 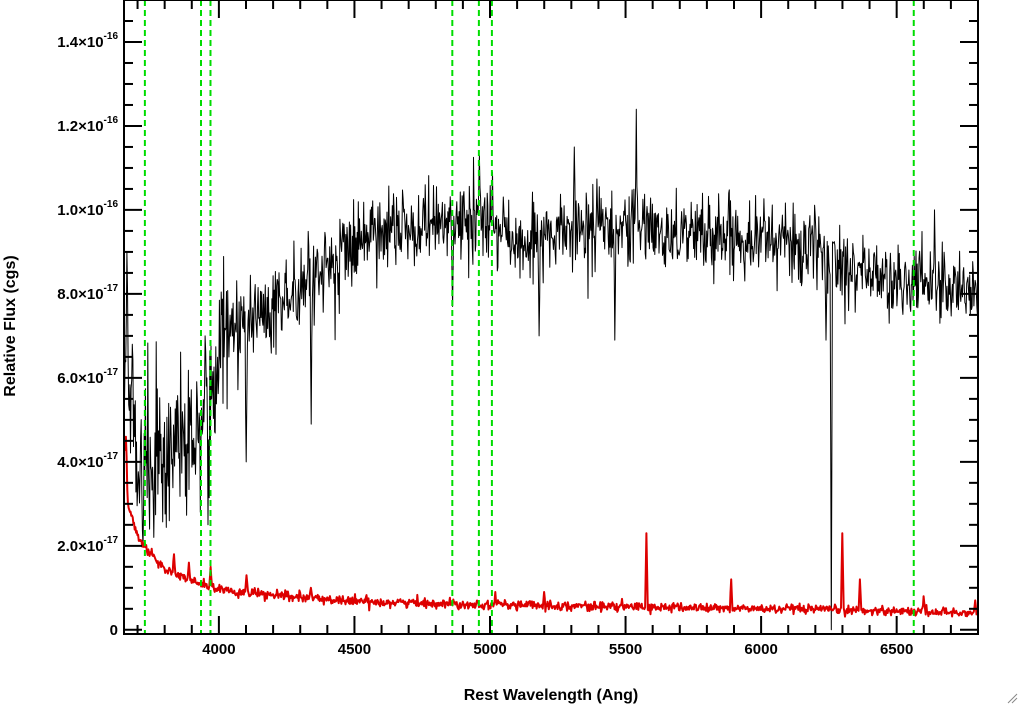 What do you see at coordinates (80, 378) in the screenshot?
I see `y-tick-mantissa: 6.0×10` at bounding box center [80, 378].